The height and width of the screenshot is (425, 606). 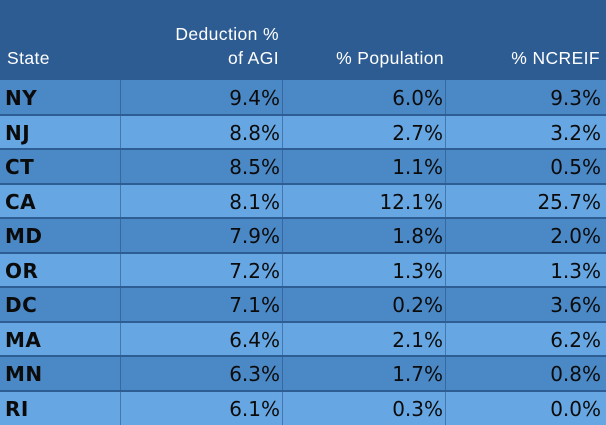 What do you see at coordinates (24, 374) in the screenshot?
I see `cell-state: MN` at bounding box center [24, 374].